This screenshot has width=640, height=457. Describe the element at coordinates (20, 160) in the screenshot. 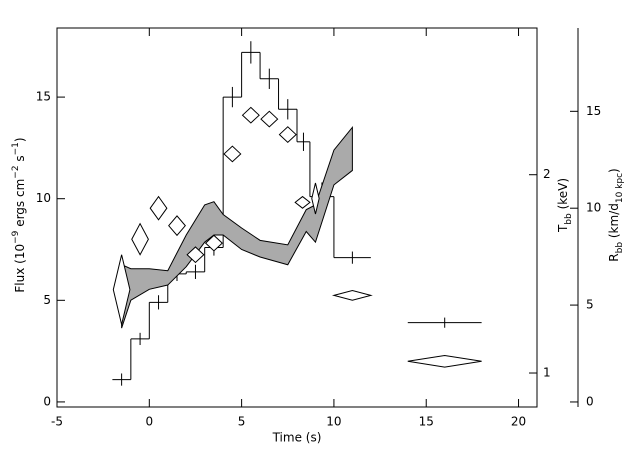

I see `ylabel-part: s` at that location.